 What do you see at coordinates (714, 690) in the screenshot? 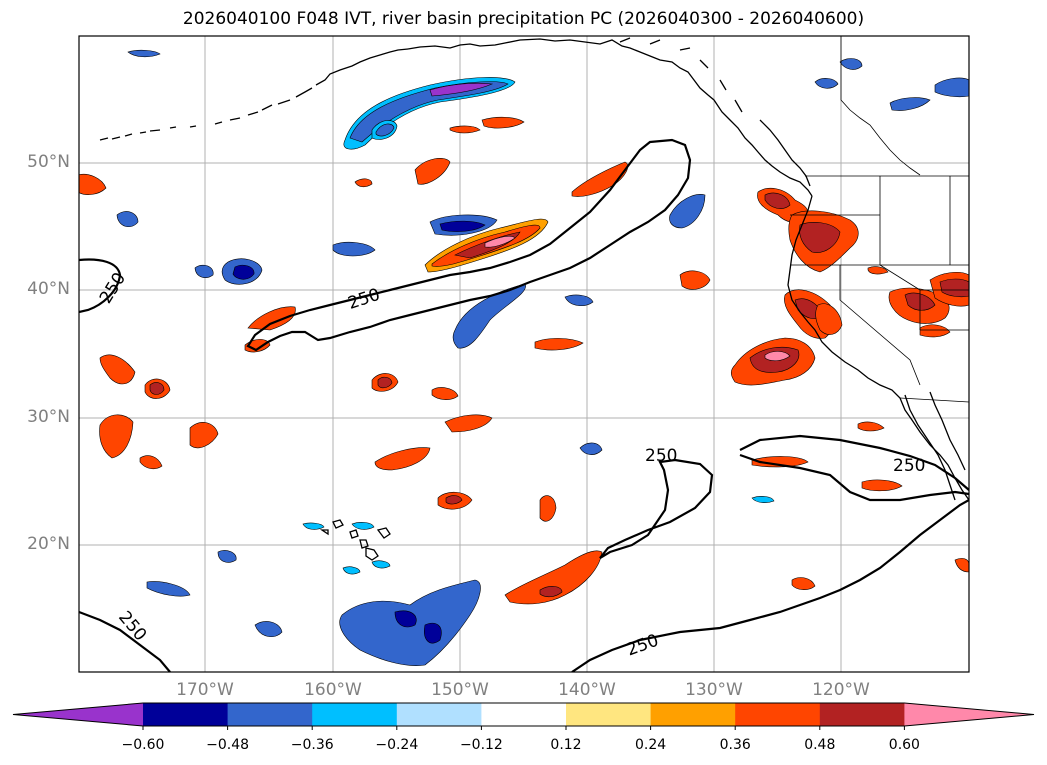
I see `lon-label: 130°W` at bounding box center [714, 690].